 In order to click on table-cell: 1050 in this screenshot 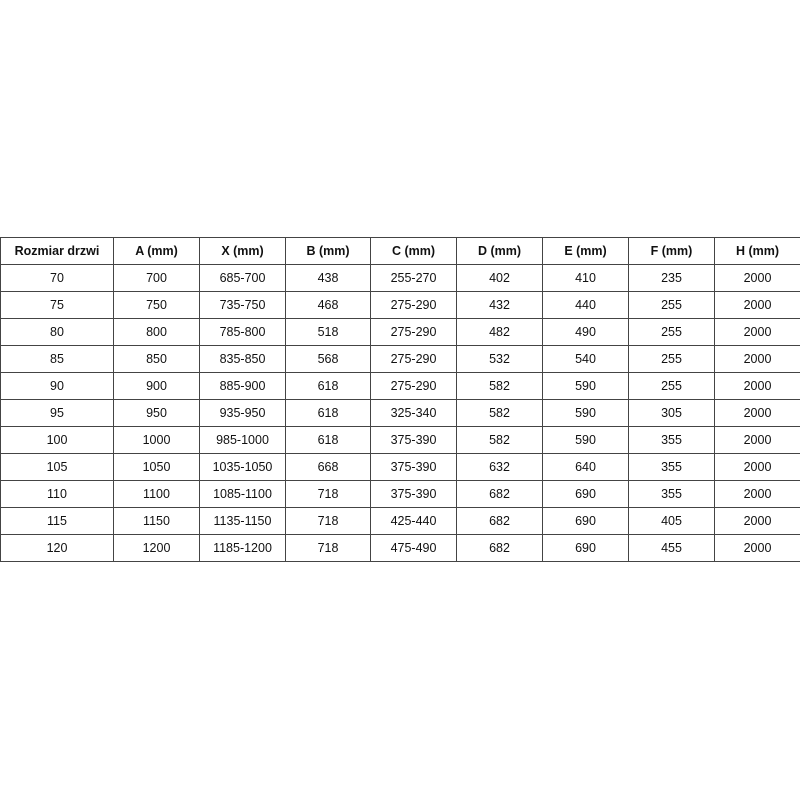, I will do `click(156, 467)`.